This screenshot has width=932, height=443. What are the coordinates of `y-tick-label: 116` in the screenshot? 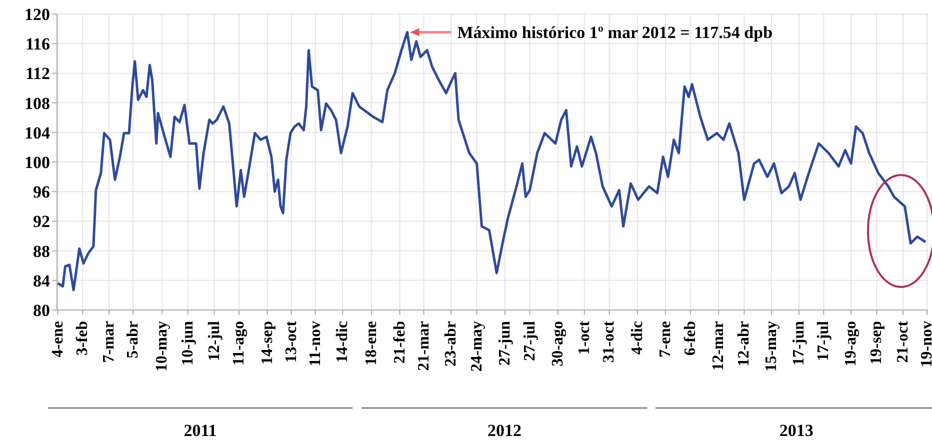 It's located at (37, 44).